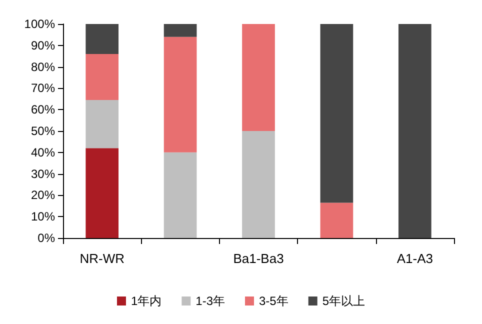  What do you see at coordinates (273, 301) in the screenshot?
I see `legend-label: 3-5年` at bounding box center [273, 301].